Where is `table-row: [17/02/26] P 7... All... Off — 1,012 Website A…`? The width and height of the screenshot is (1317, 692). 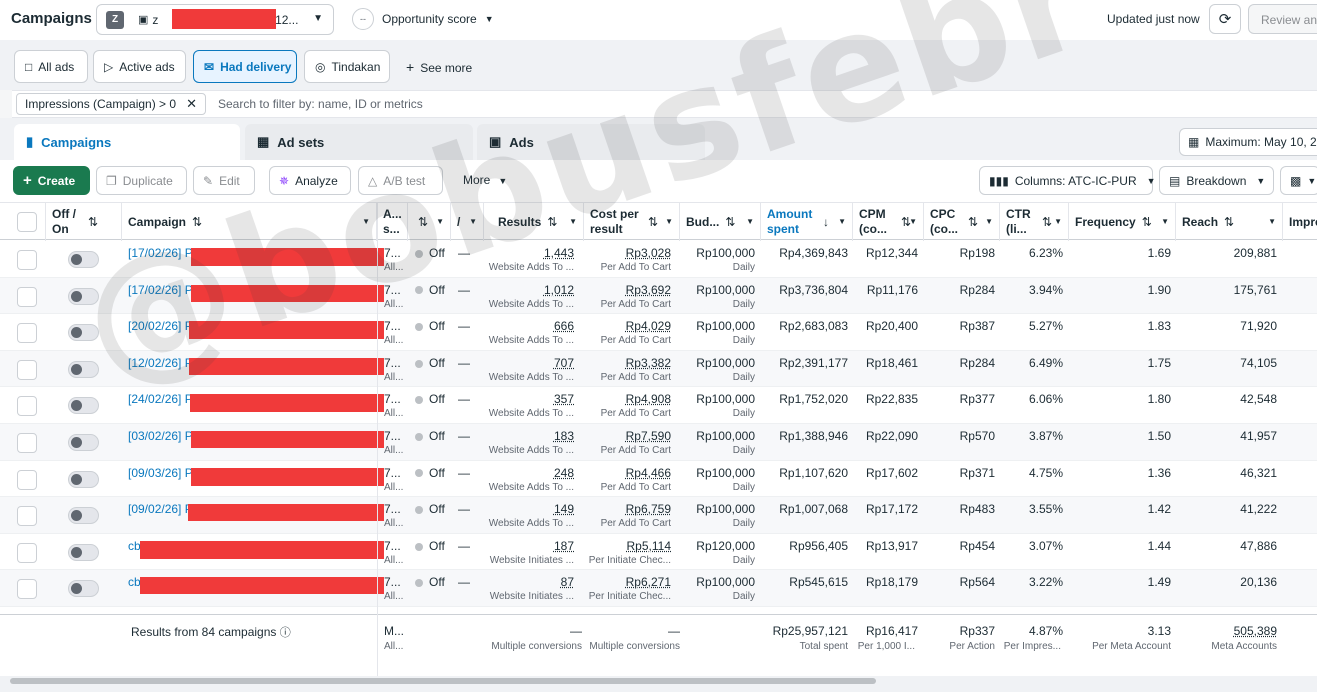
table-row: [17/02/26] P 7... All... Off — 1,012 Website A… is located at coordinates (658, 296).